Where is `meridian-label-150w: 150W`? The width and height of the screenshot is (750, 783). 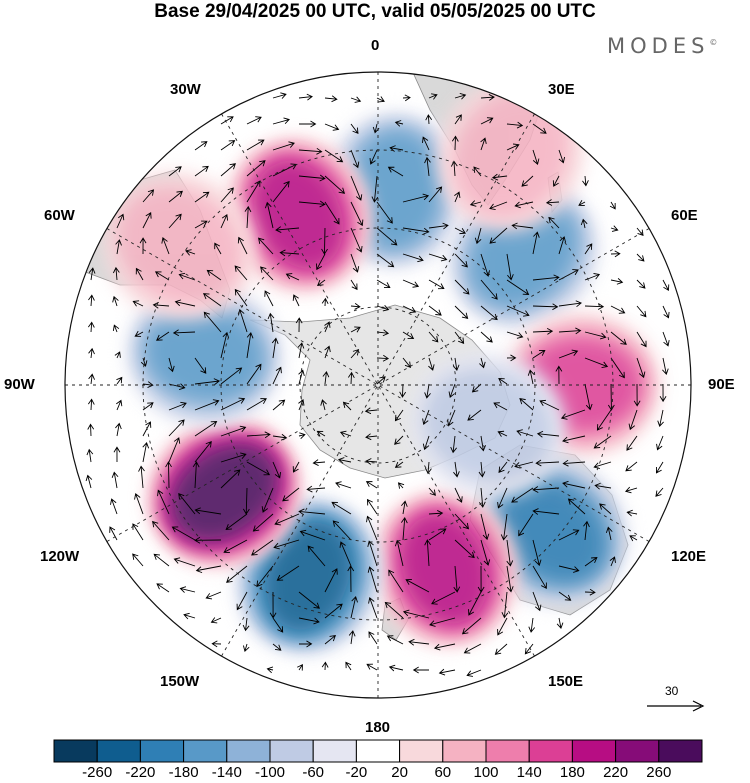 meridian-label-150w: 150W is located at coordinates (180, 681).